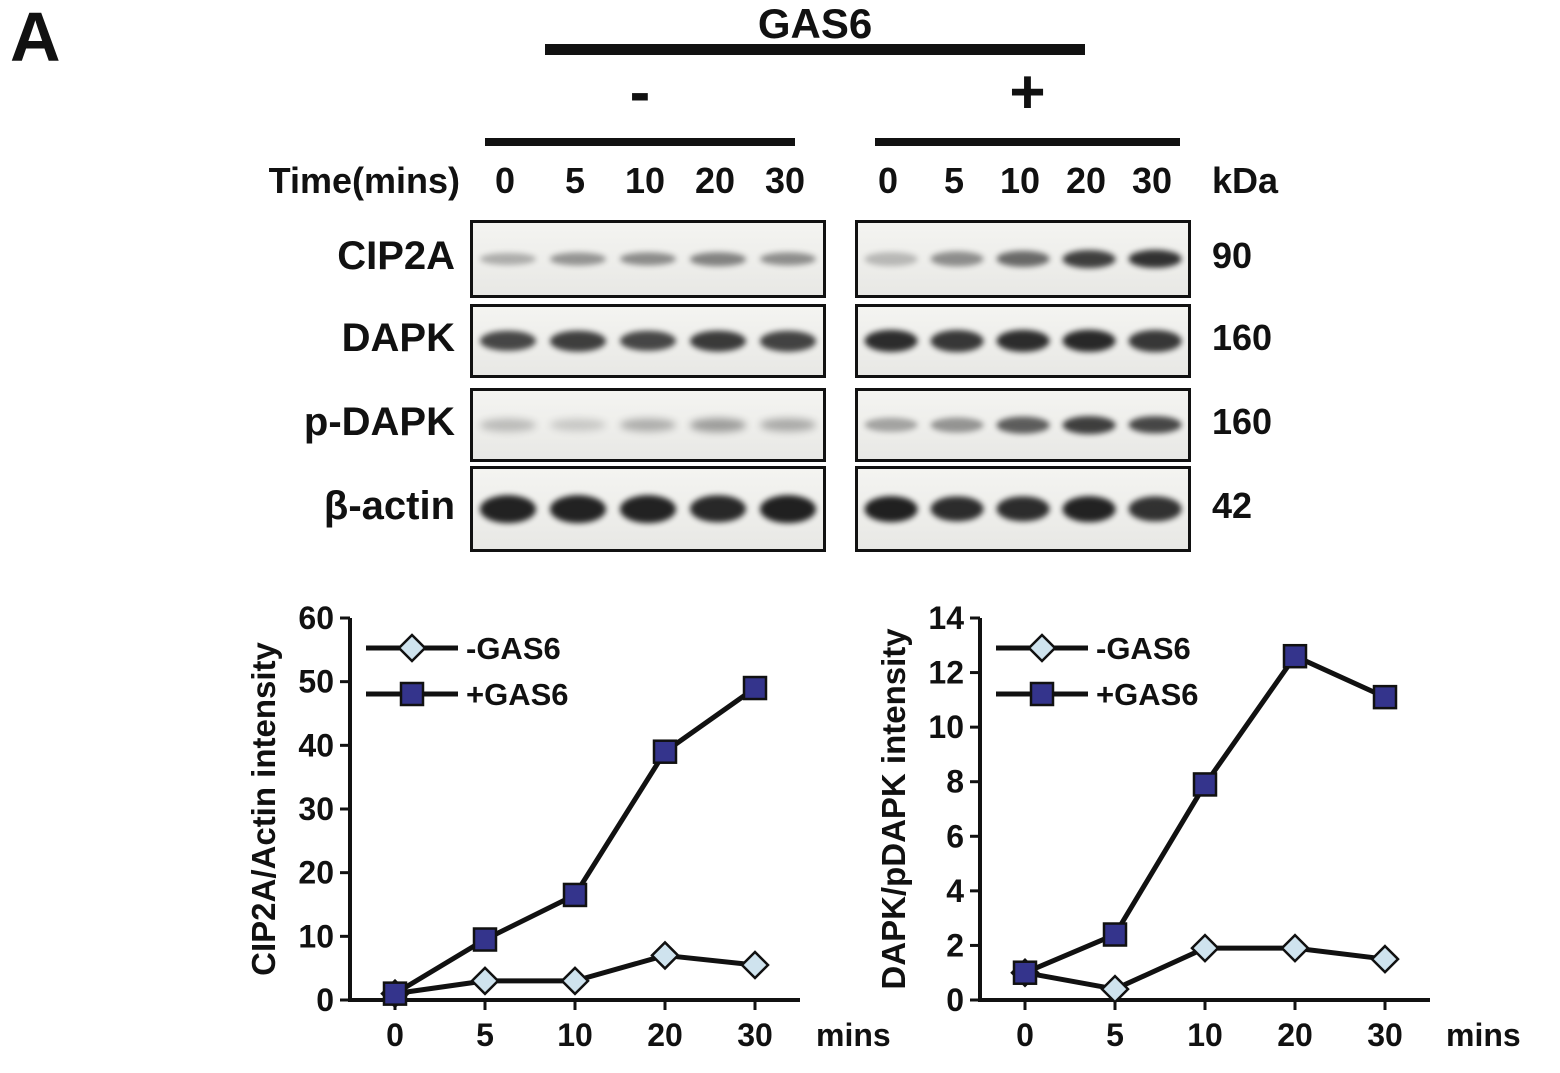 The height and width of the screenshot is (1073, 1560). What do you see at coordinates (955, 782) in the screenshot?
I see `y-tick-label: 8` at bounding box center [955, 782].